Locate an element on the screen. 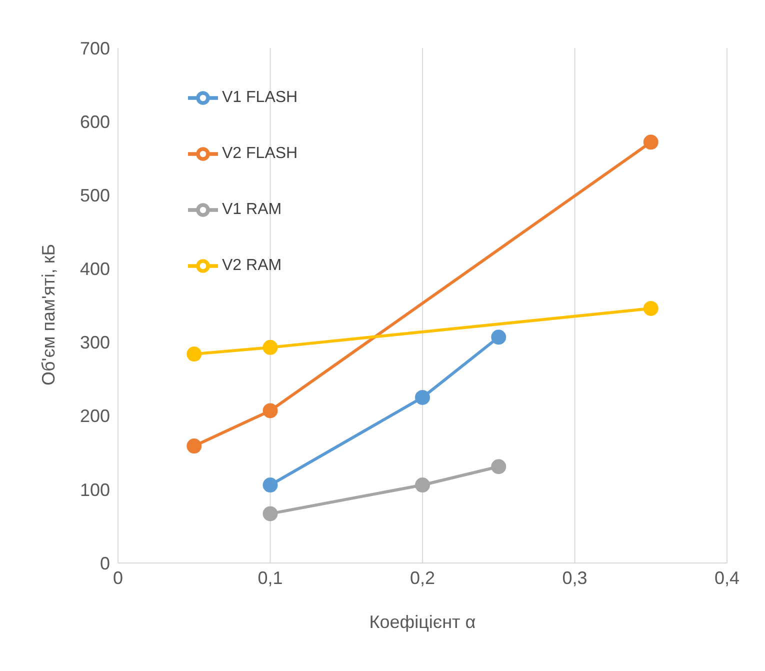  legend-label: V1 FLASH is located at coordinates (260, 97).